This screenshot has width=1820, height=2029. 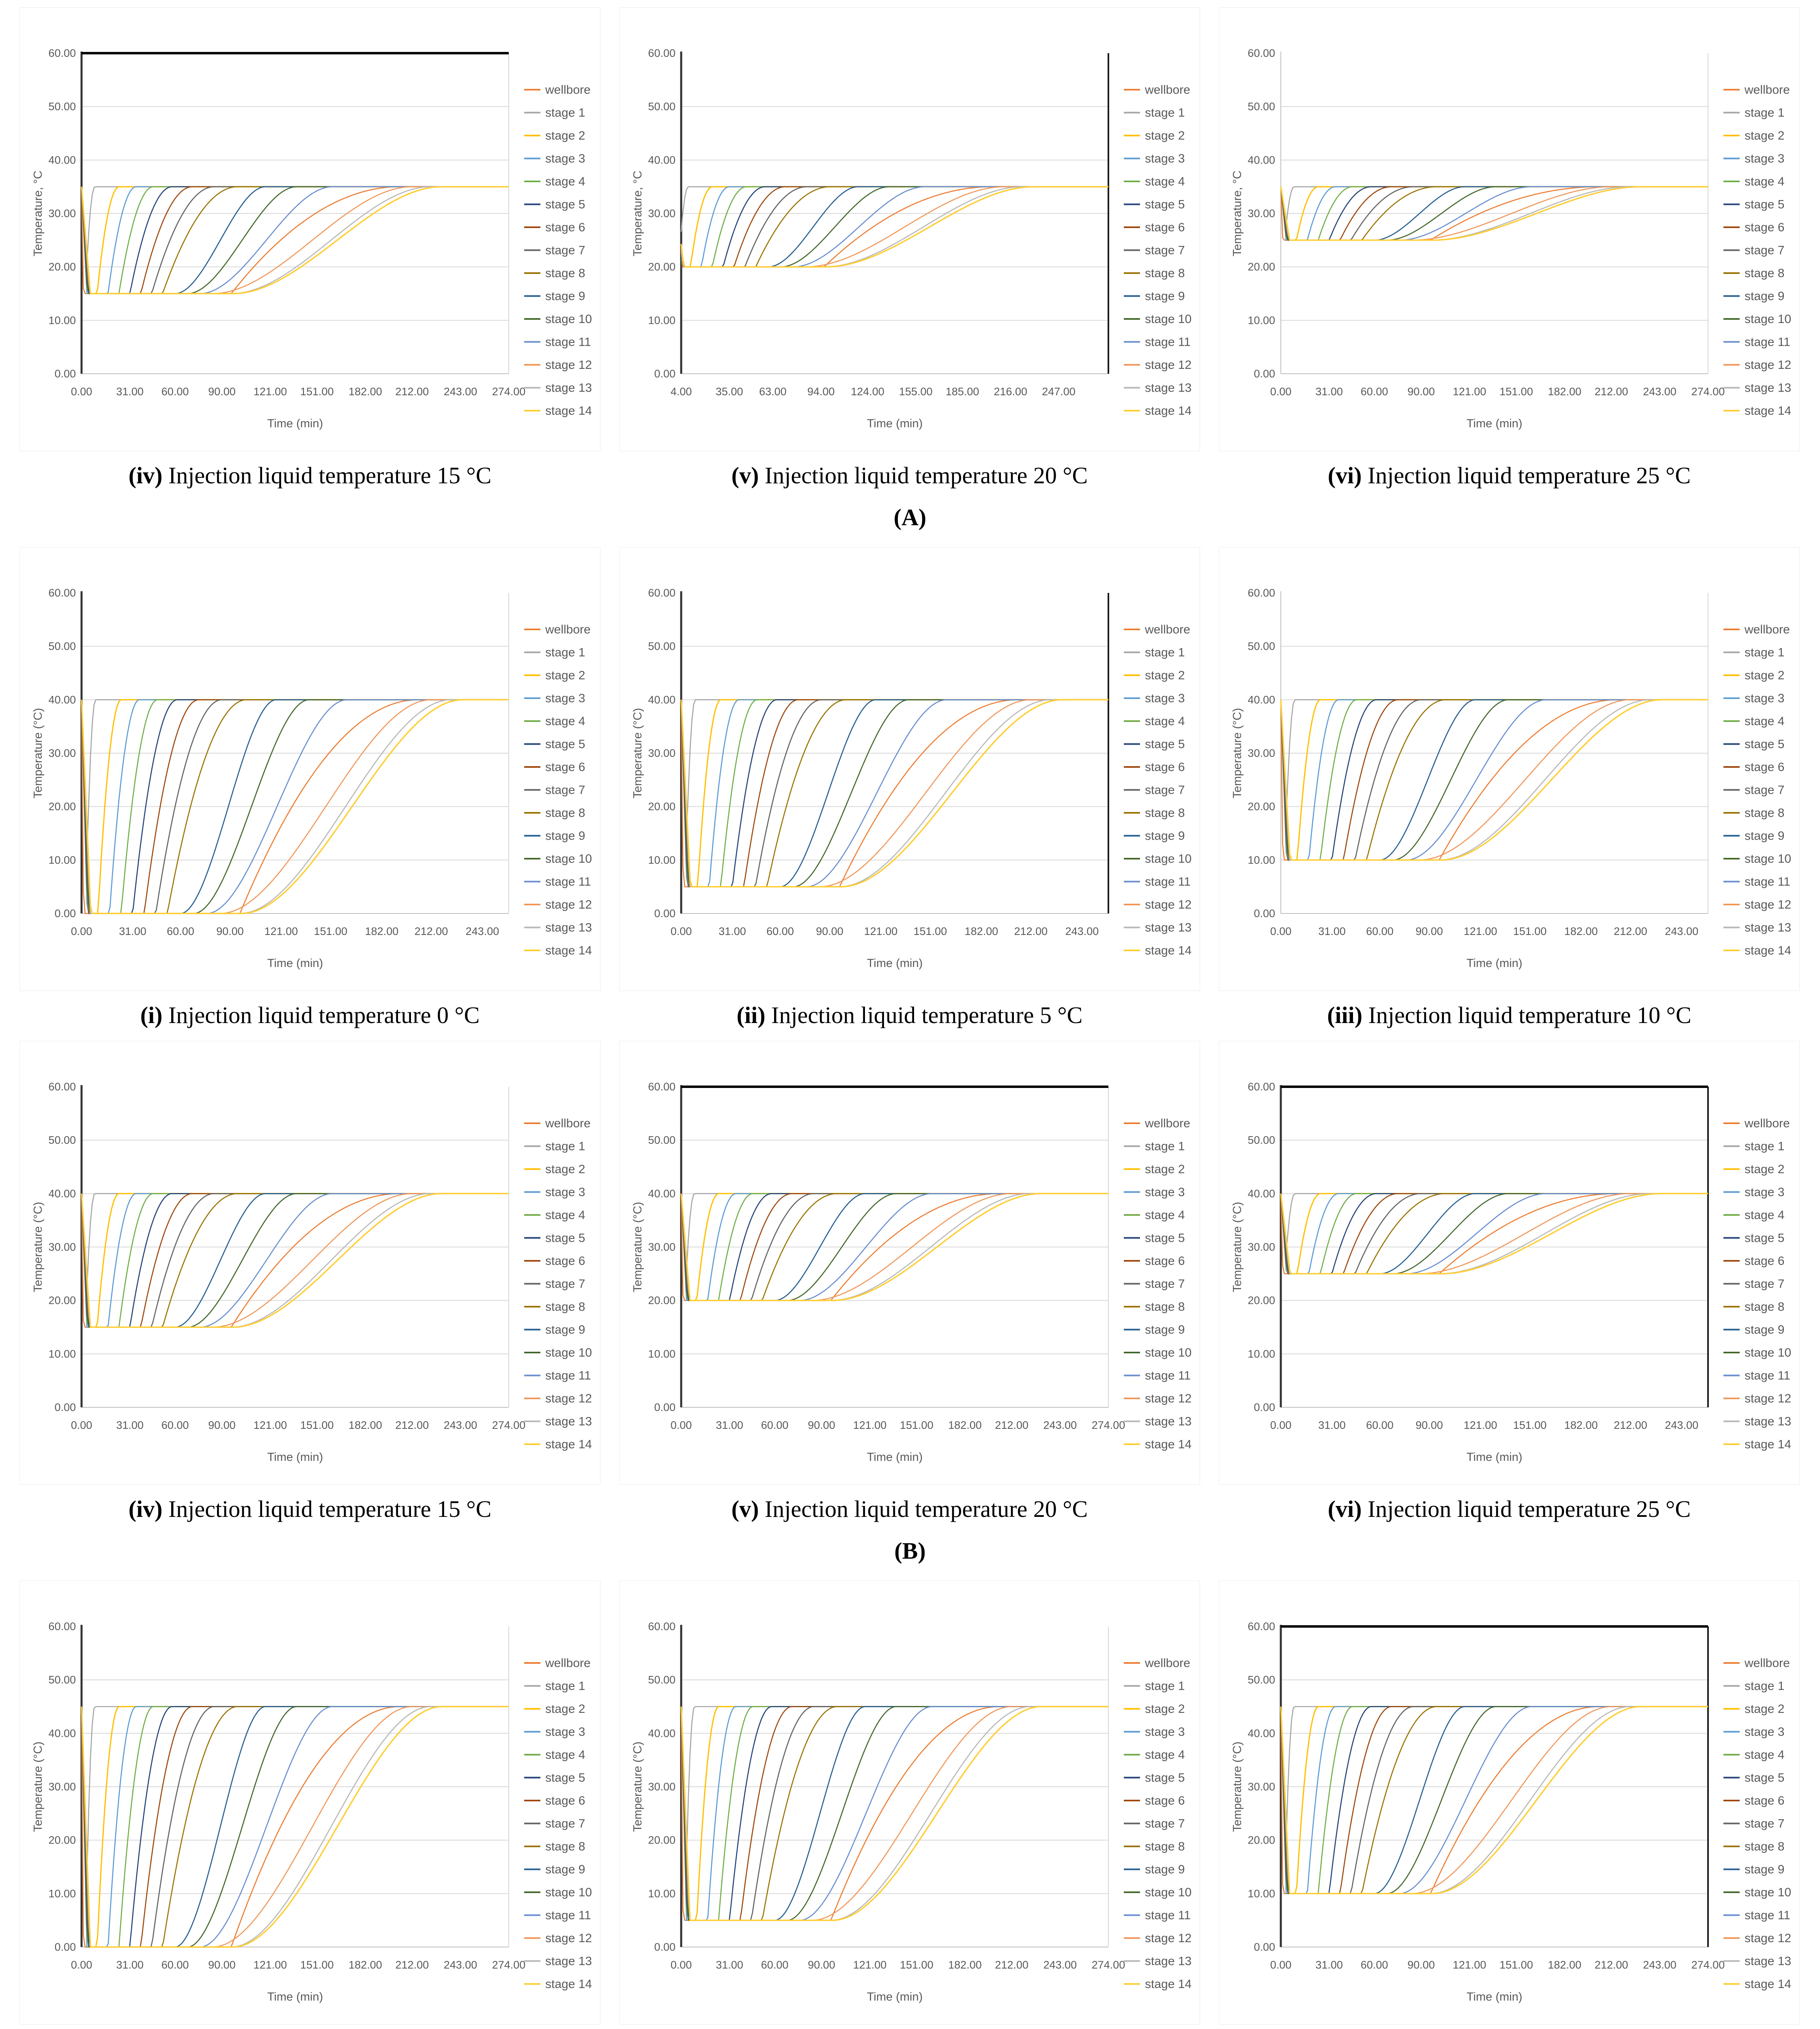 What do you see at coordinates (295, 1996) in the screenshot?
I see `x-axis-title: Time (min)` at bounding box center [295, 1996].